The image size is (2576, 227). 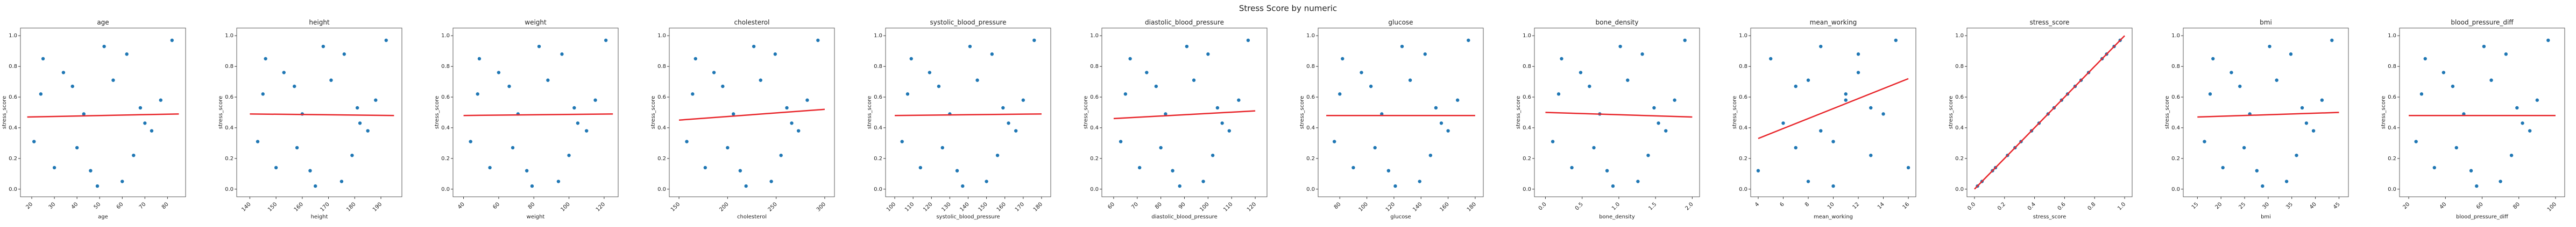 What do you see at coordinates (536, 22) in the screenshot?
I see `panel-title: weight` at bounding box center [536, 22].